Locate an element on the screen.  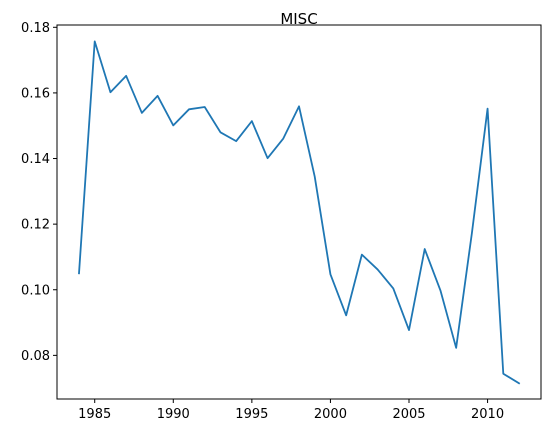
y-axis: 0.08 0.10 0.12 0.14 0.16 0.18 is located at coordinates (39, 192).